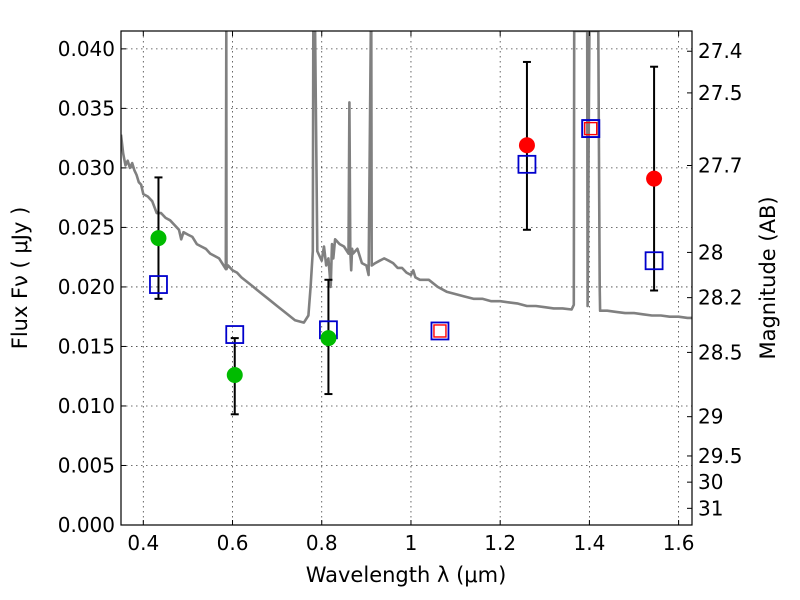 Image resolution: width=800 pixels, height=600 pixels. What do you see at coordinates (143, 543) in the screenshot?
I see `x-tick-label: 0.4` at bounding box center [143, 543].